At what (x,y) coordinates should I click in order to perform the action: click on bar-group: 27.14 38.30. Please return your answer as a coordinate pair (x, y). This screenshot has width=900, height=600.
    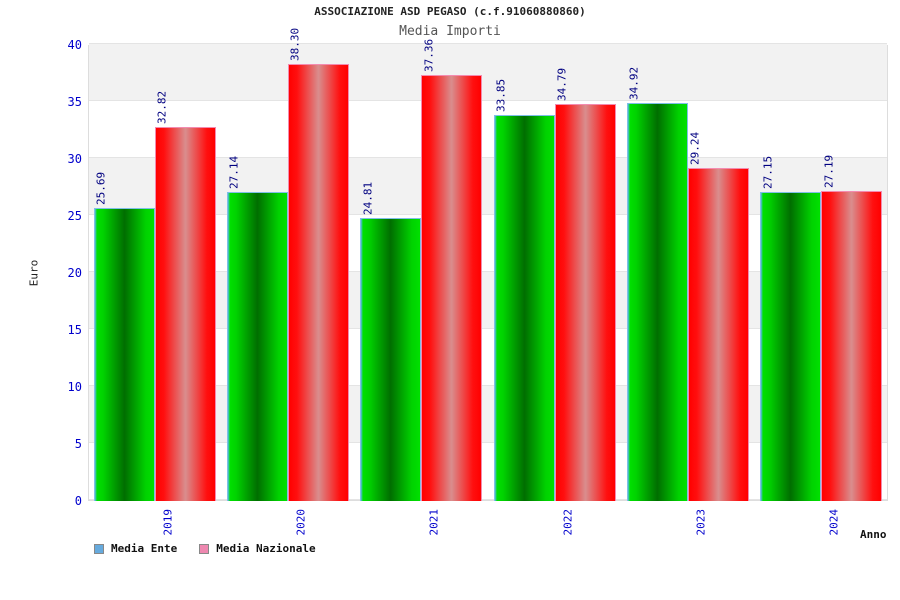
    Looking at the image, I should click on (287, 264).